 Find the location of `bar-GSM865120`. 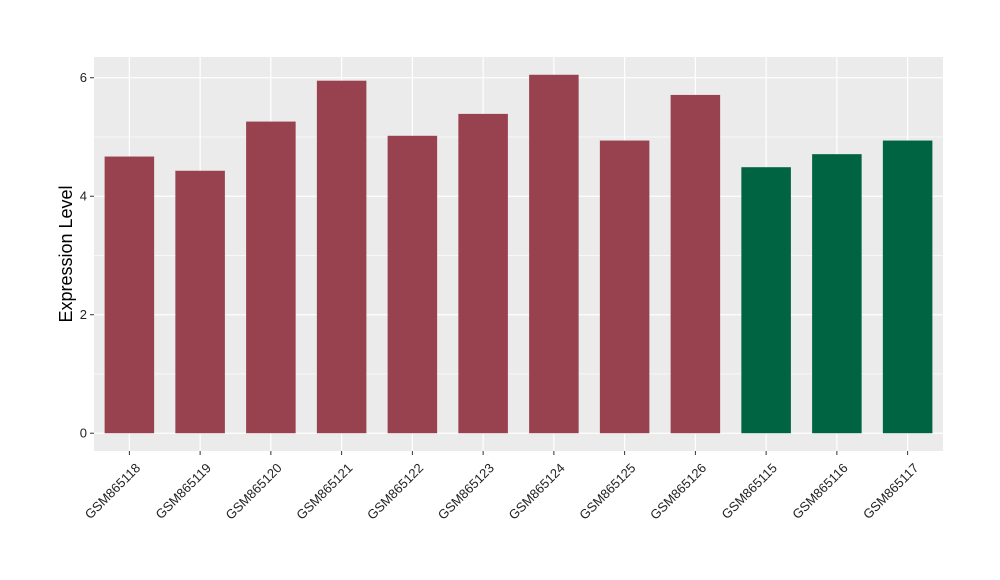

bar-GSM865120 is located at coordinates (271, 277).